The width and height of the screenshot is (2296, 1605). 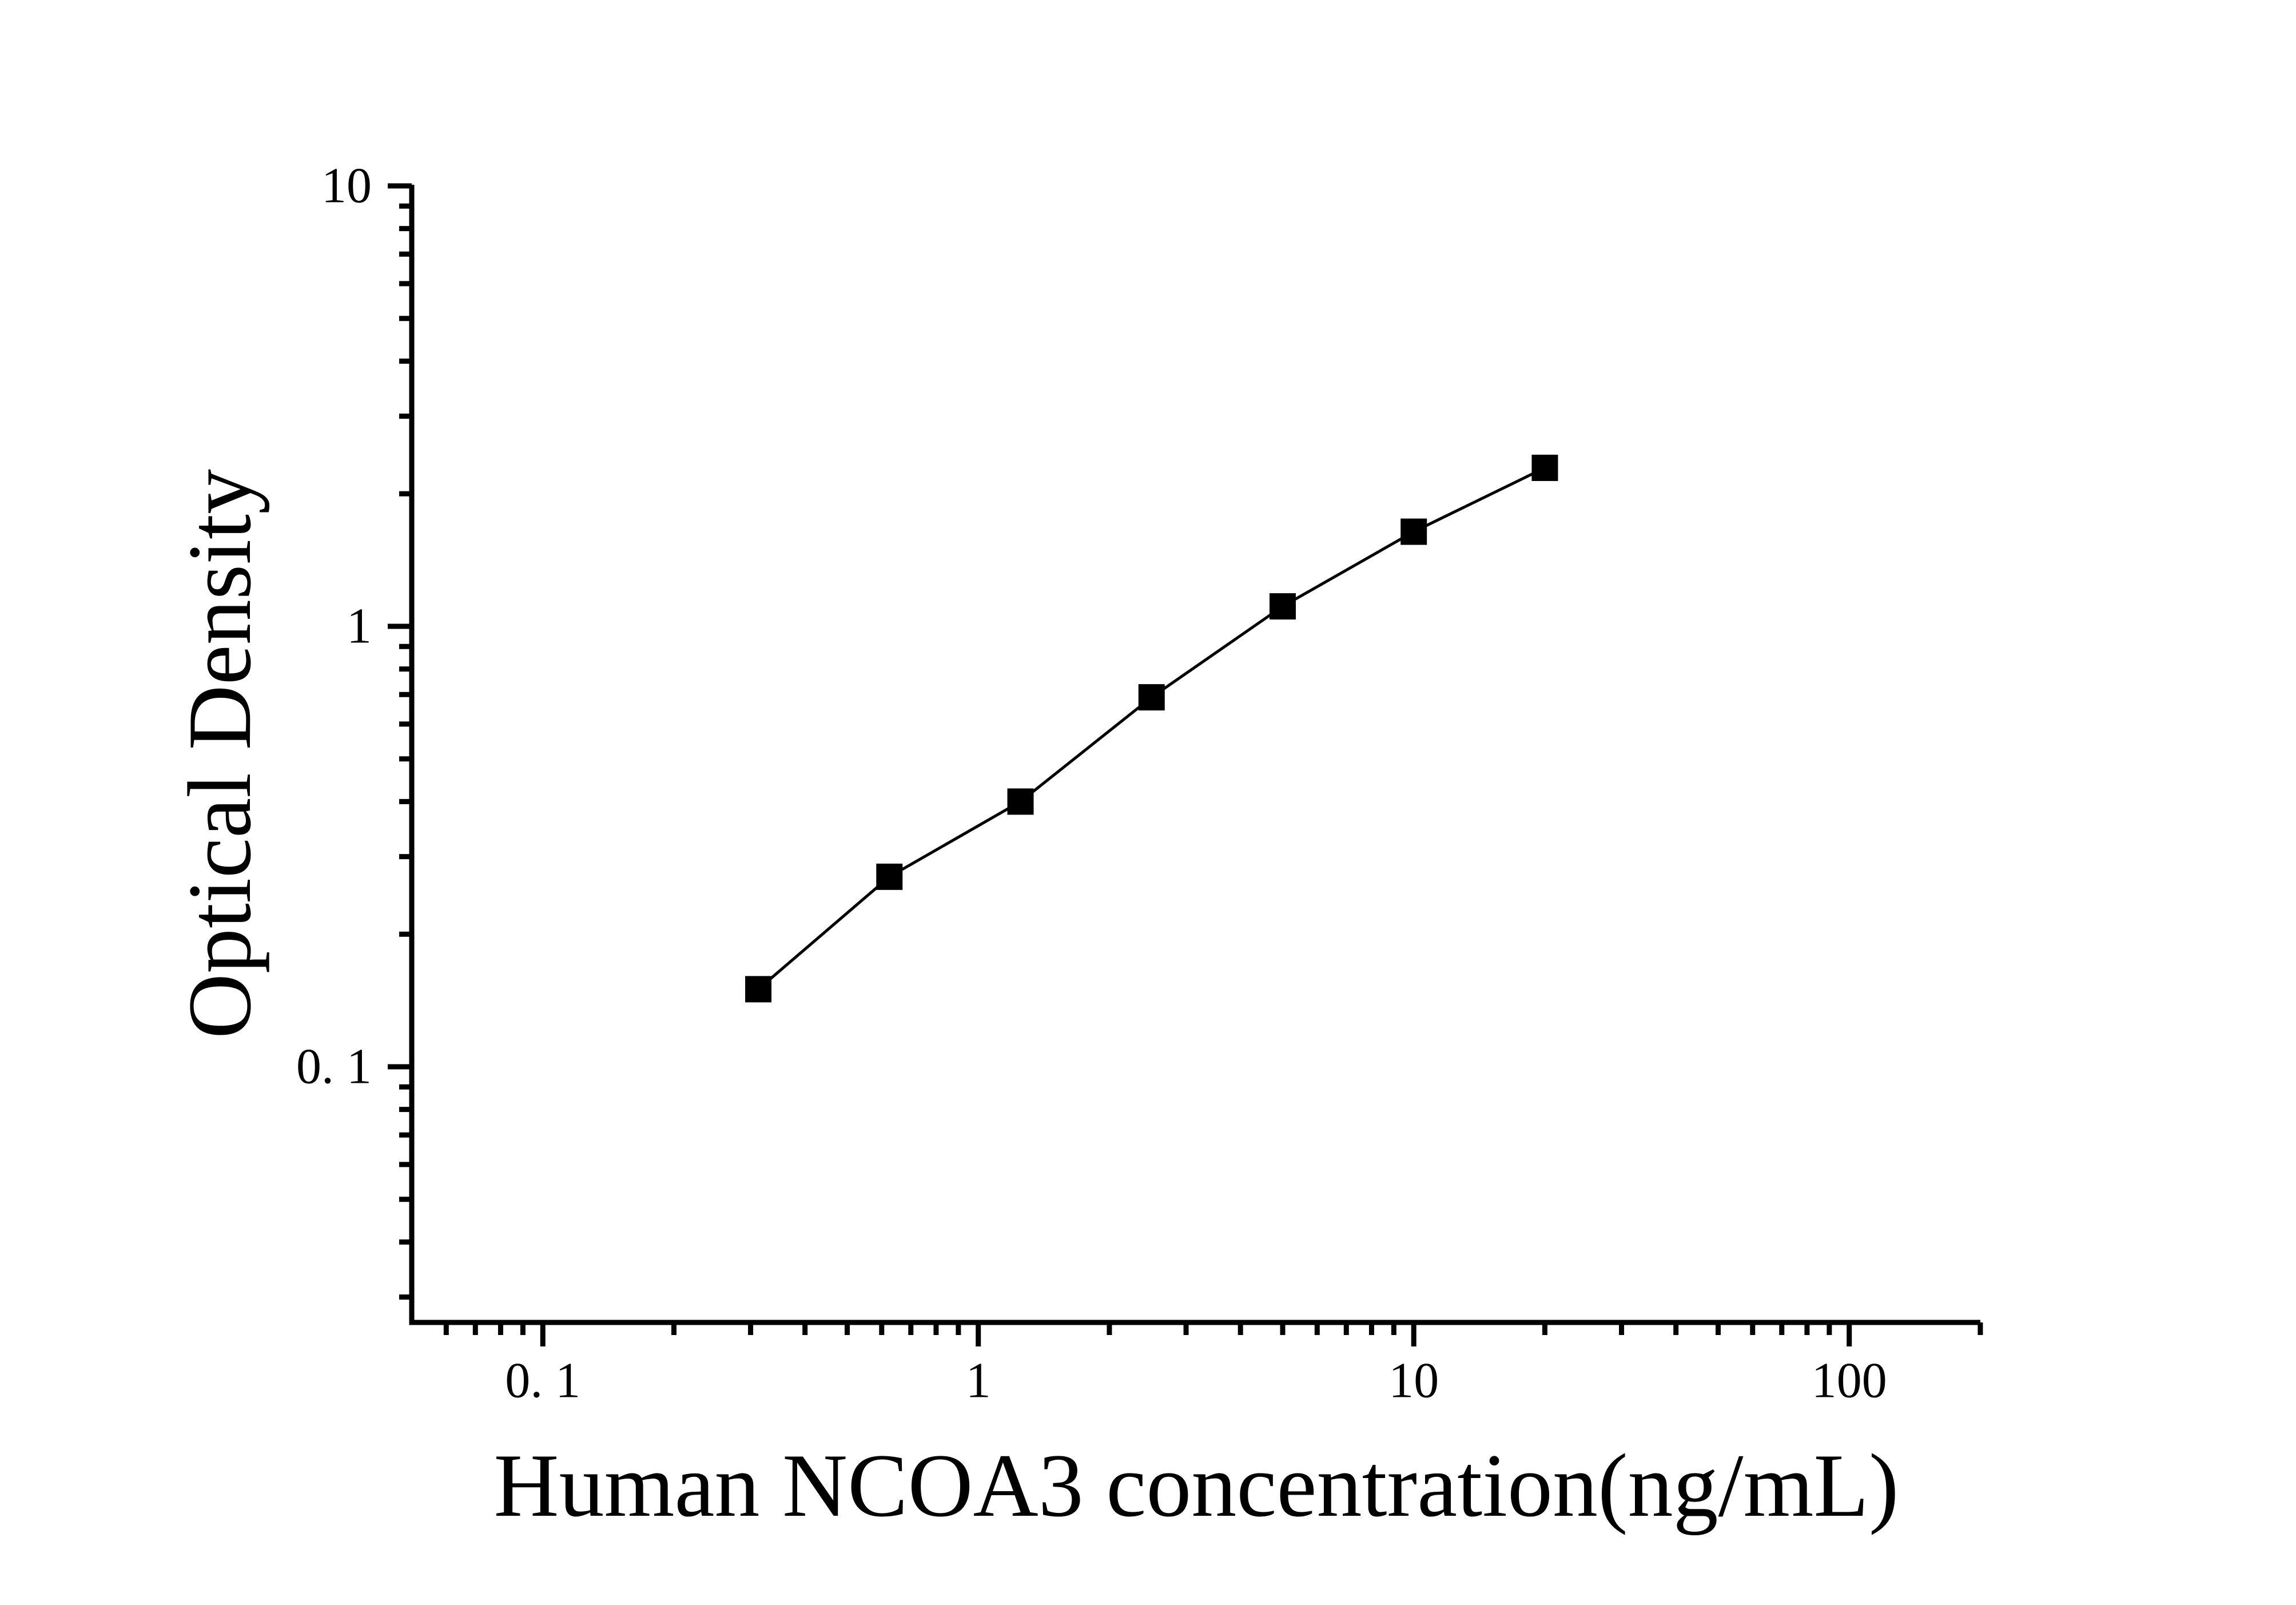 I want to click on y-tick-label: 1, so click(x=359, y=626).